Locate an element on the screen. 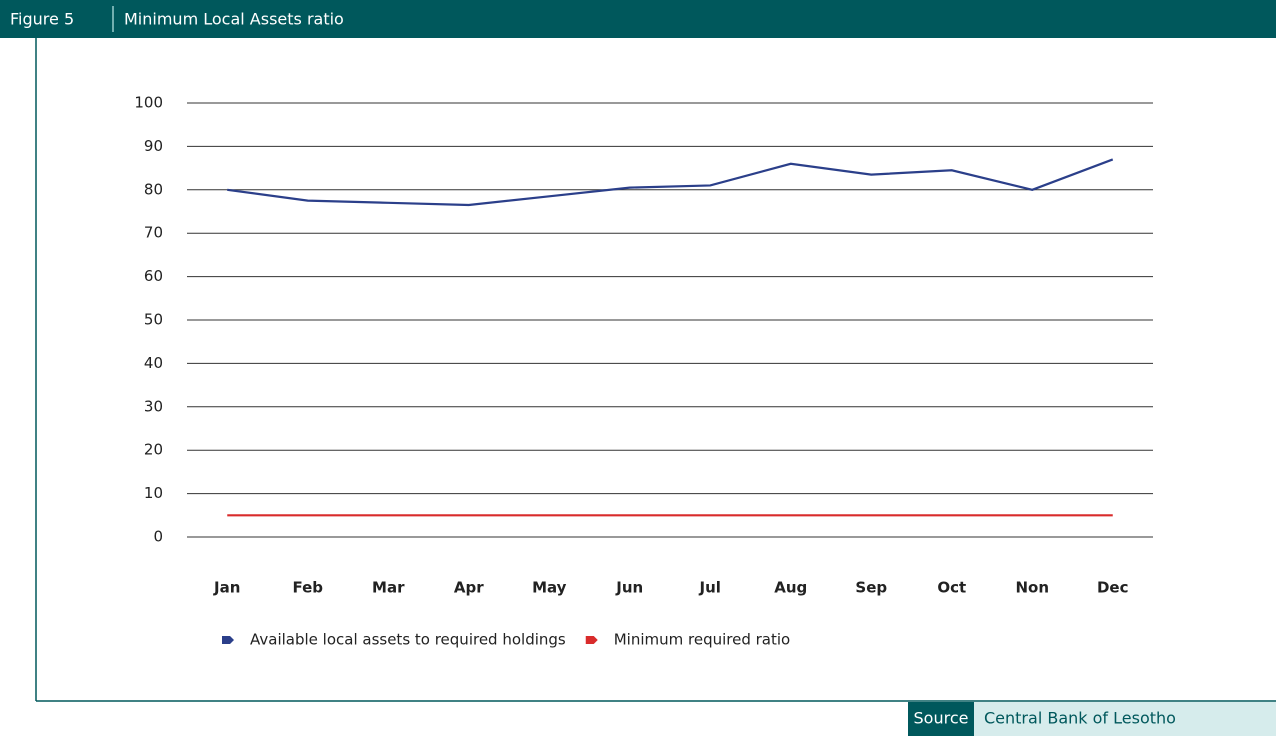  x-tick-label: Dec is located at coordinates (1113, 588).